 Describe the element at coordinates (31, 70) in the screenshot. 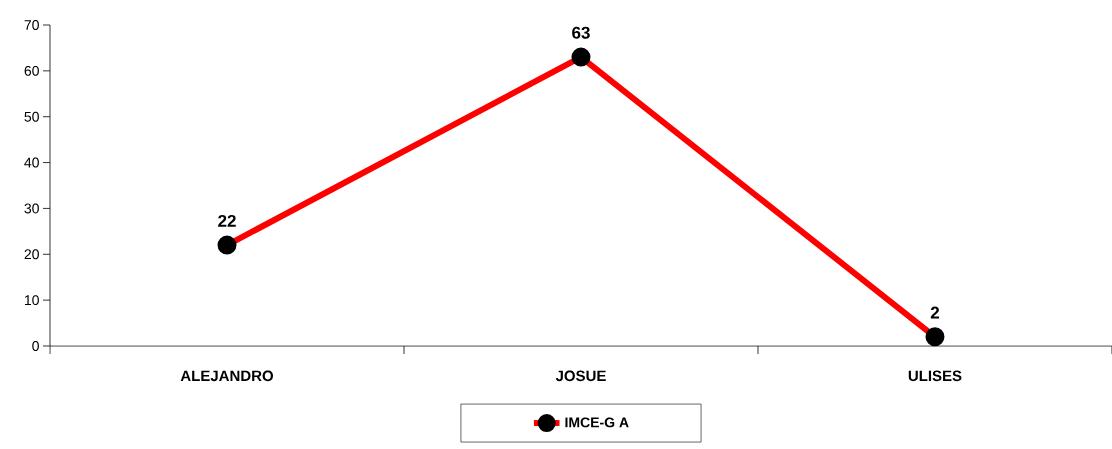

I see `y-tick-label: 60` at that location.